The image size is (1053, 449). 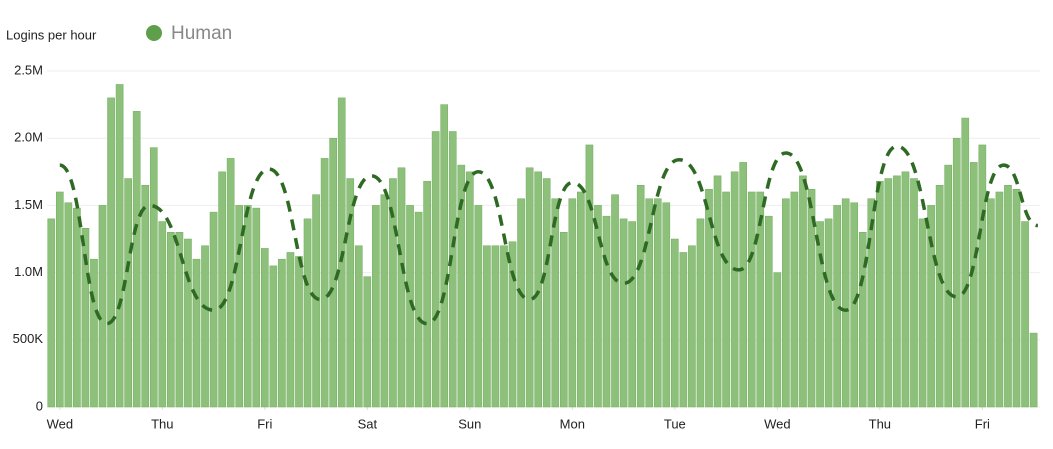 I want to click on y-tick-label: 500K, so click(x=28, y=338).